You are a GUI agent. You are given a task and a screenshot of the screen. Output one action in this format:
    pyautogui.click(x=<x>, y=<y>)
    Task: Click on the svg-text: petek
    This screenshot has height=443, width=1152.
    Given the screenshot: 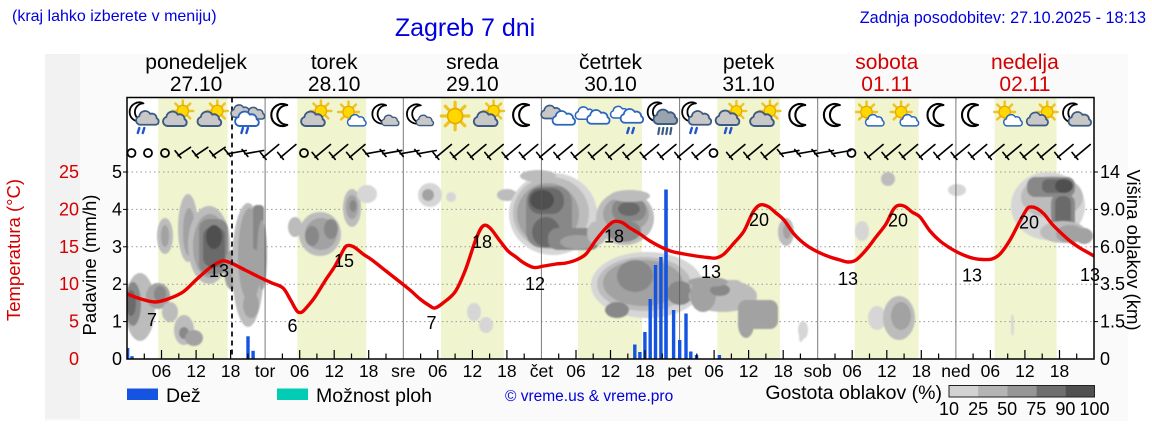 What is the action you would take?
    pyautogui.click(x=749, y=62)
    